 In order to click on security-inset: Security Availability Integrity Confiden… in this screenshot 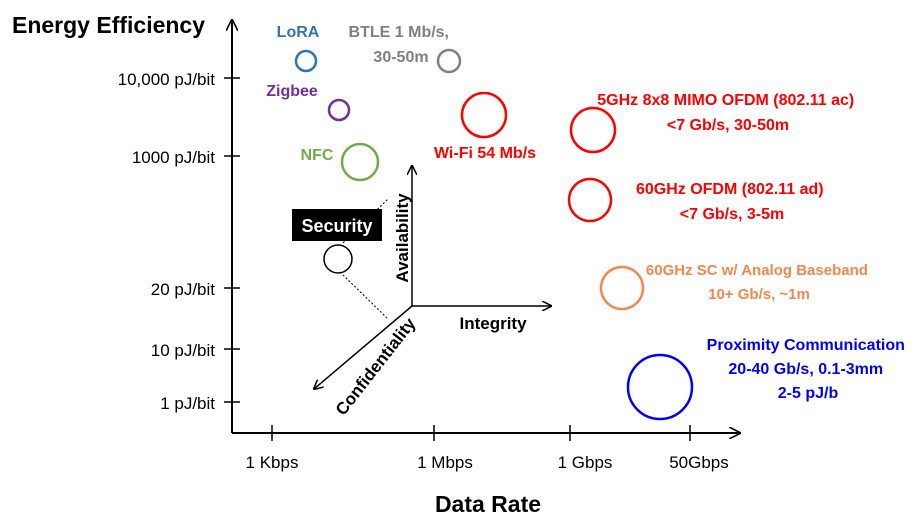, I will do `click(421, 292)`.